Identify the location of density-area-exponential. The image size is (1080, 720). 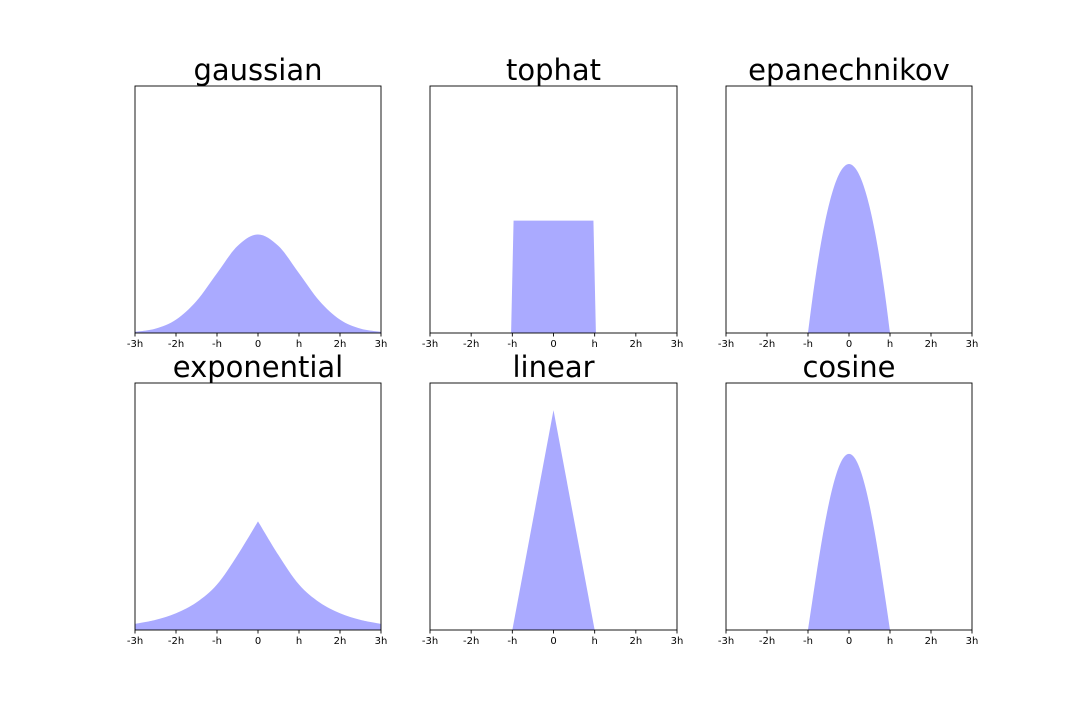
(258, 575).